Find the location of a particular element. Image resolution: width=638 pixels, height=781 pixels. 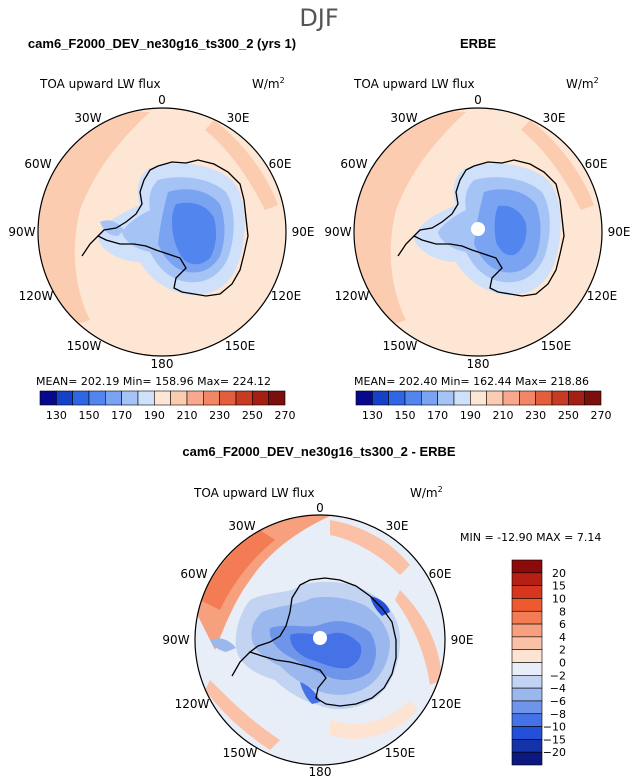

lon-label: 120E is located at coordinates (446, 704).